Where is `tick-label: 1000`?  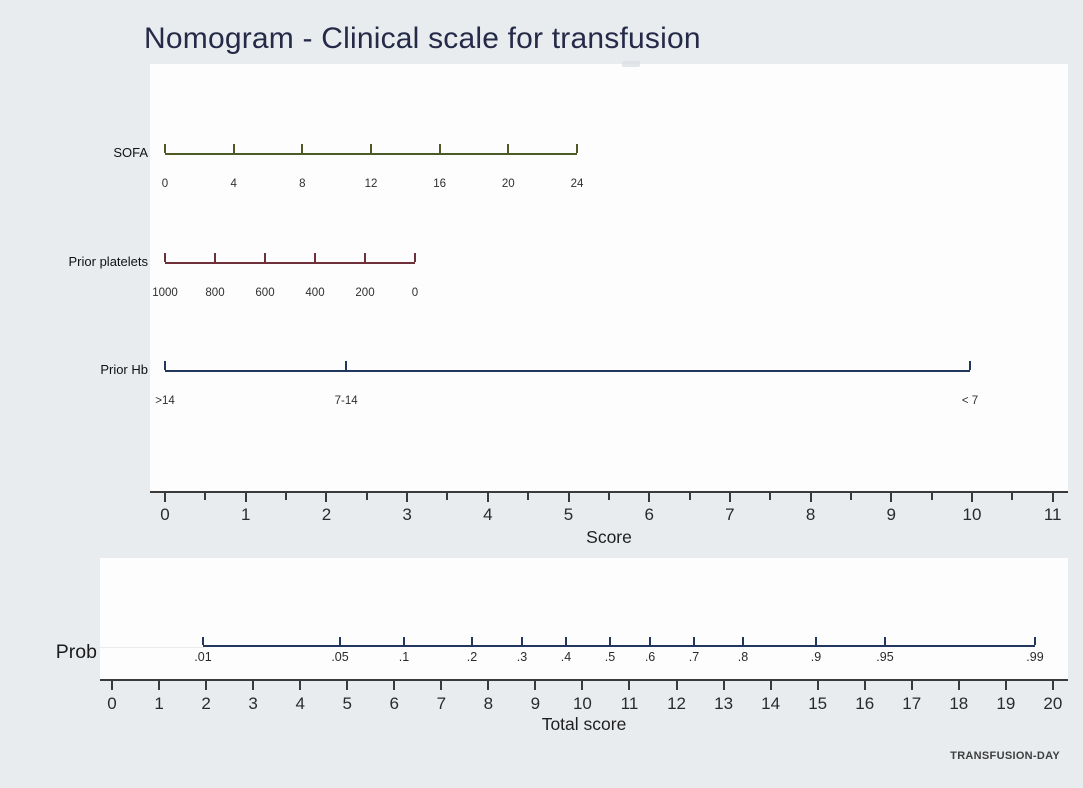
tick-label: 1000 is located at coordinates (165, 293).